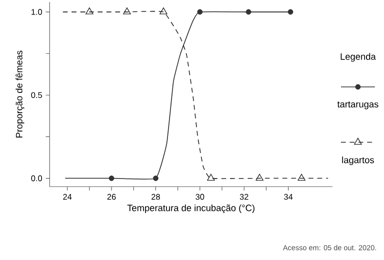  Describe the element at coordinates (244, 197) in the screenshot. I see `x-tick-label: 32` at that location.